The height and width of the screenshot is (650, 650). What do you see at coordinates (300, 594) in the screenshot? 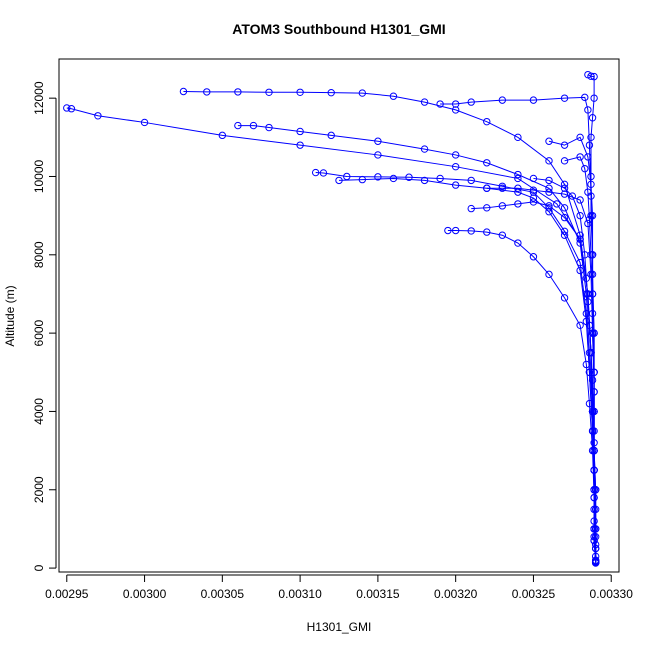
I see `x-tick-label: 0.00310` at bounding box center [300, 594].